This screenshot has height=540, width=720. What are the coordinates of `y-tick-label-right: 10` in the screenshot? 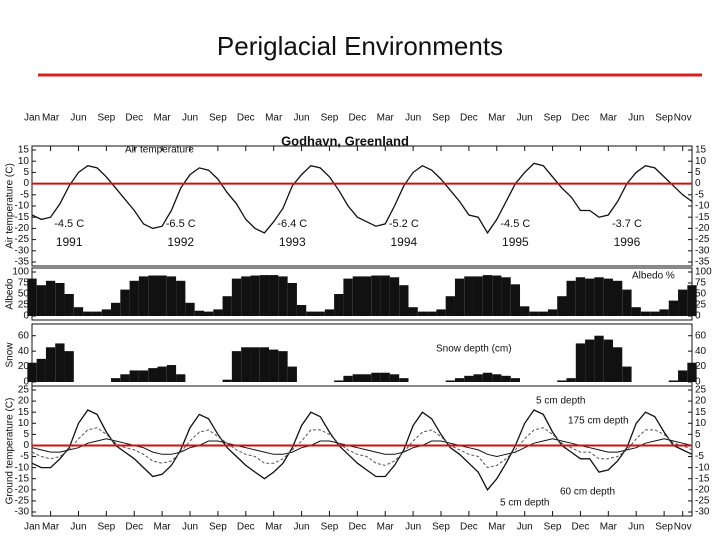 It's located at (701, 423).